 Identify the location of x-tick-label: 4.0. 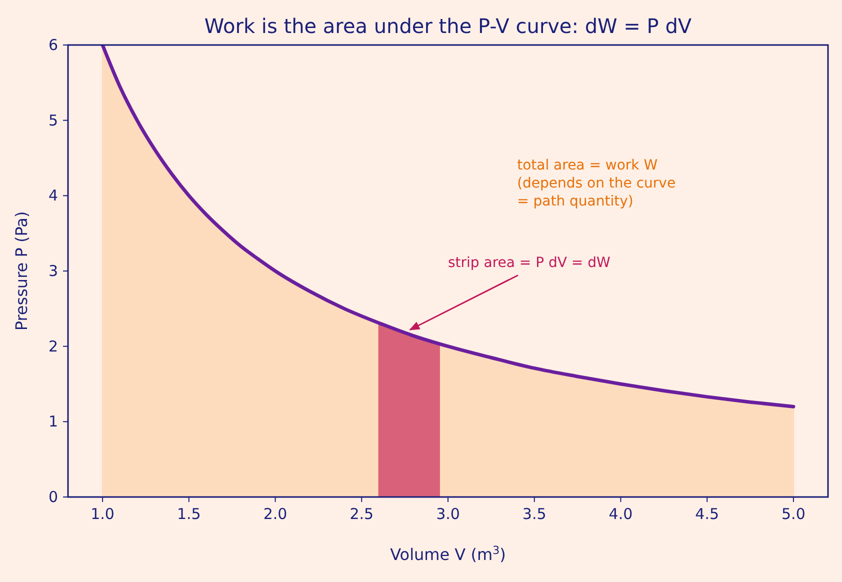
(620, 514).